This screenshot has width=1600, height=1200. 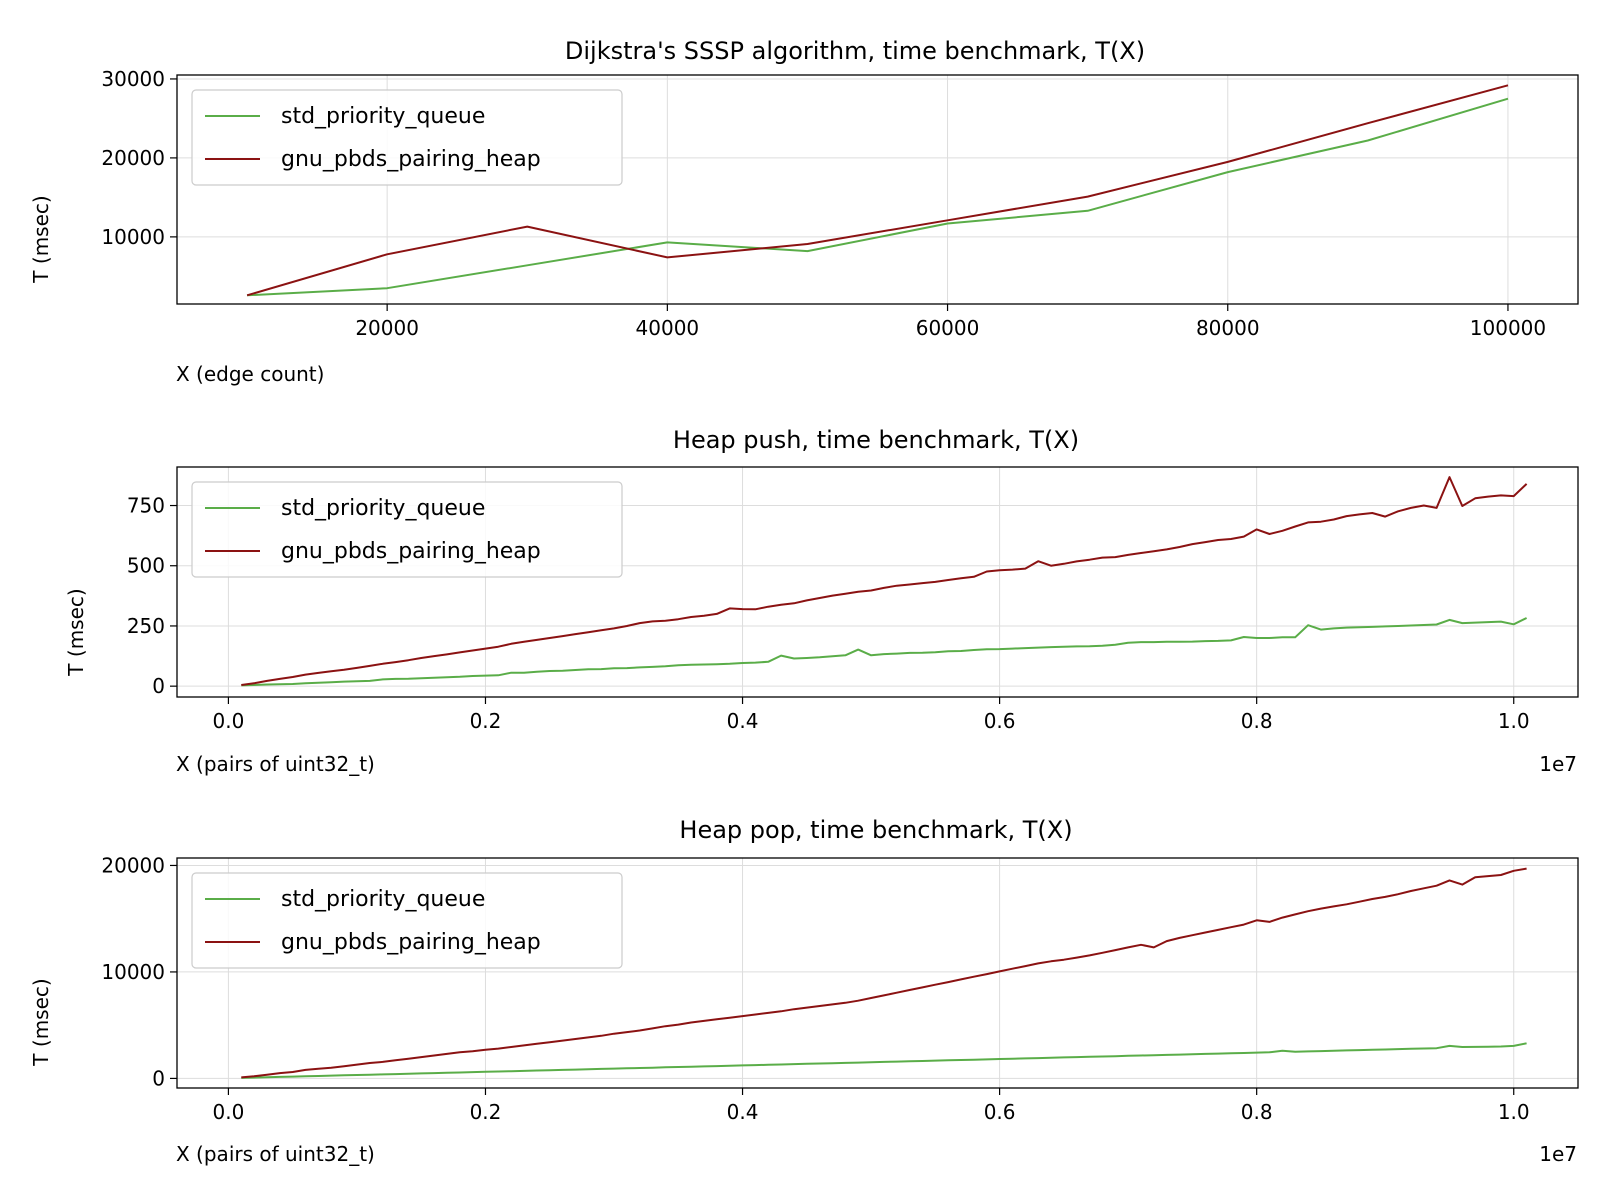 I want to click on x-axis-label: X (edge count), so click(x=250, y=374).